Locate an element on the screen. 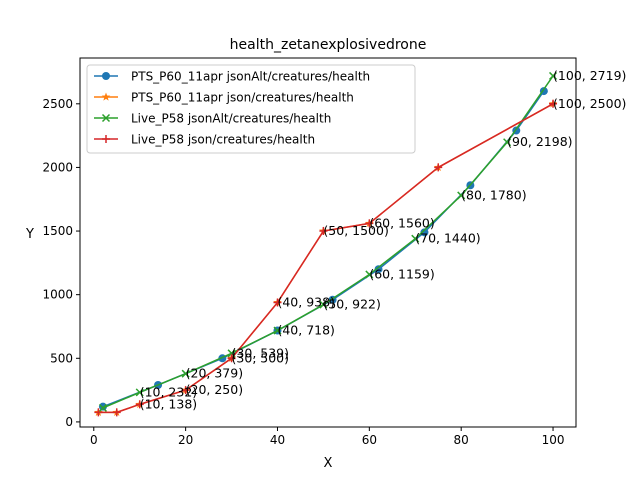  y-tick-label: 500 is located at coordinates (61, 358).